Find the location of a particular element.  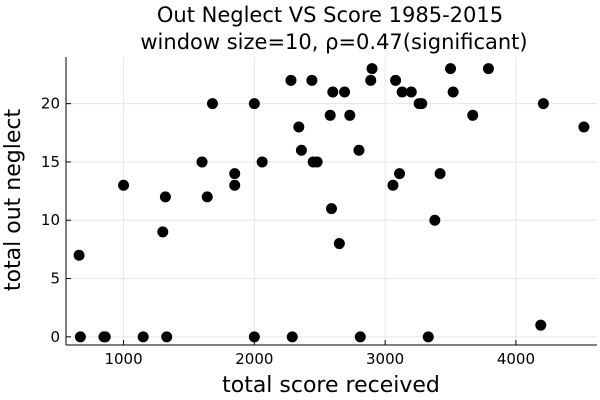

y-tick-label: 15 is located at coordinates (50, 162).